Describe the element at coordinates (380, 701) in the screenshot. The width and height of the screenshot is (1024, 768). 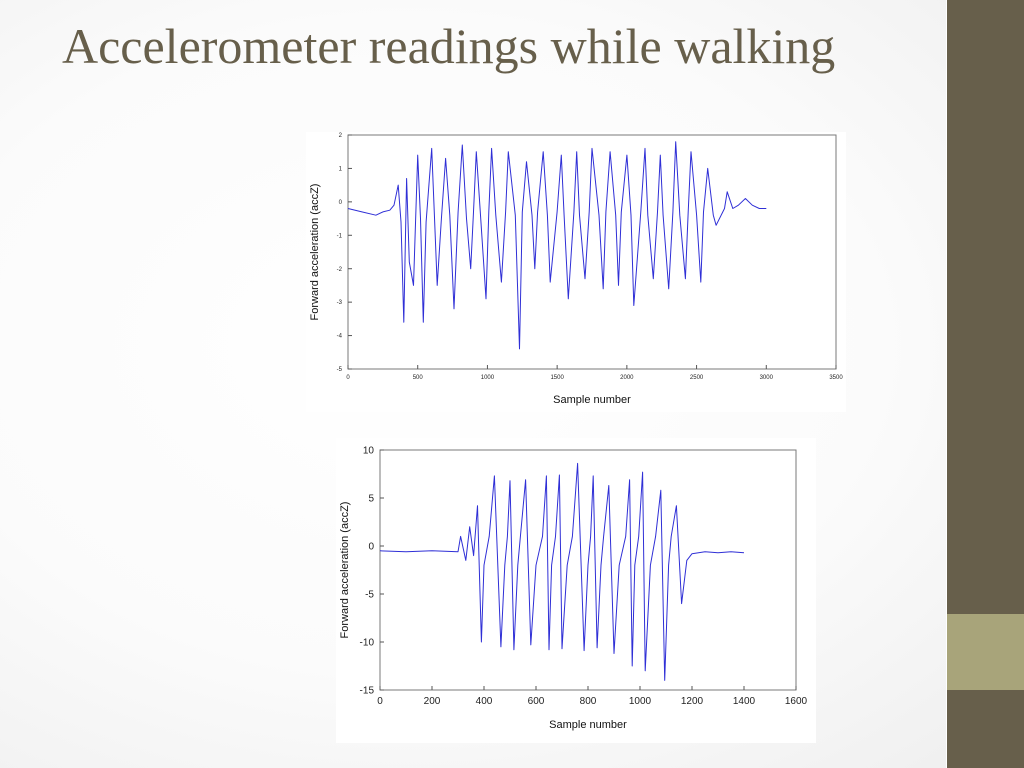
I see `chart-2-x-tick-label: 0` at that location.